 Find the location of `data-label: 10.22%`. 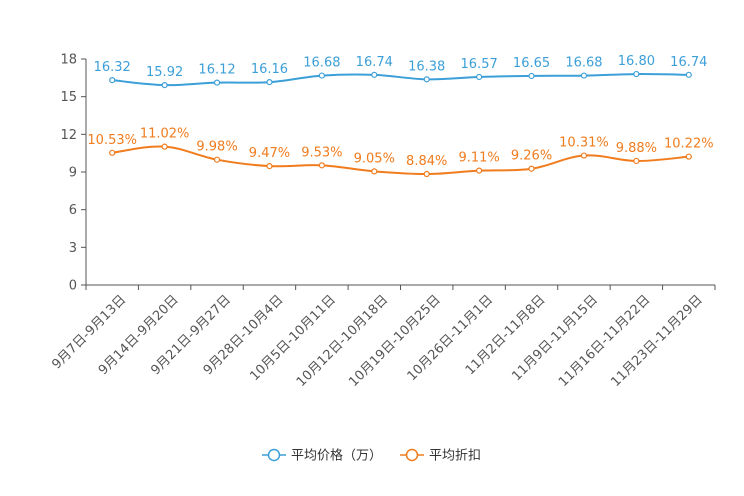

data-label: 10.22% is located at coordinates (689, 144).